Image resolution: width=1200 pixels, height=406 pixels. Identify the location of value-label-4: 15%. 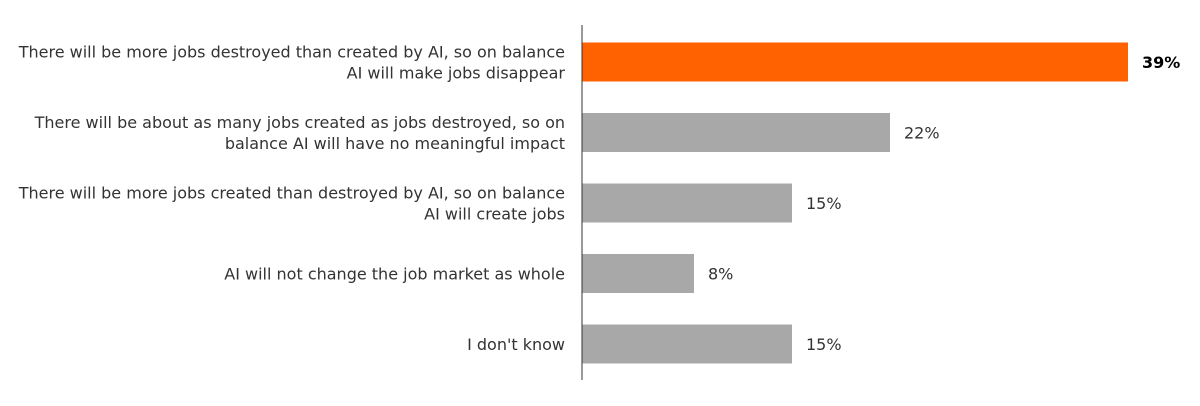
(824, 344).